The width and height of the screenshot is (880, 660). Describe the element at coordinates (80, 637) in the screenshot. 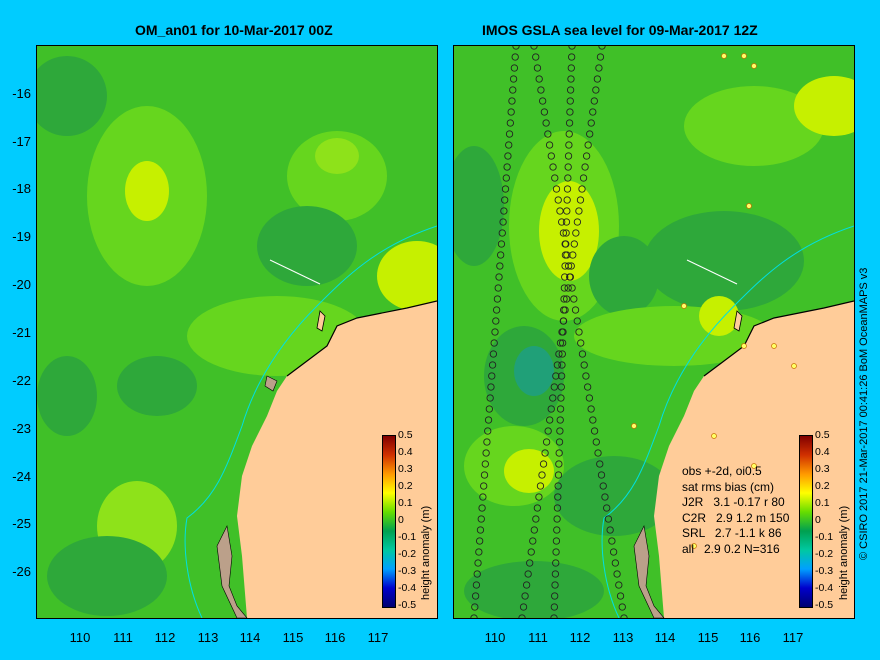

I see `lon-tick: 110` at that location.